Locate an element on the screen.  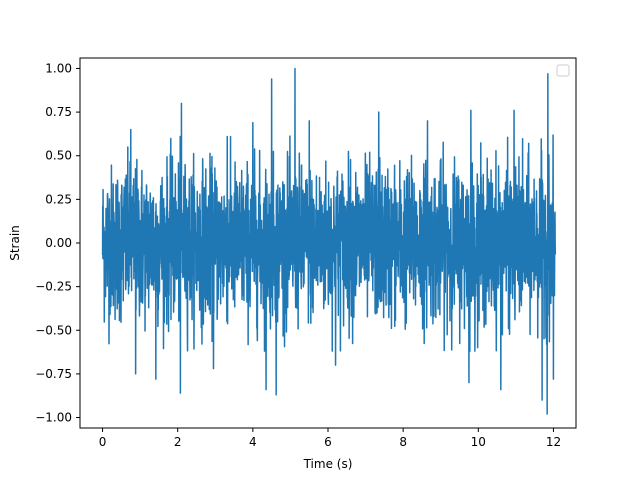
y-tick-label: −1.00 is located at coordinates (53, 418).